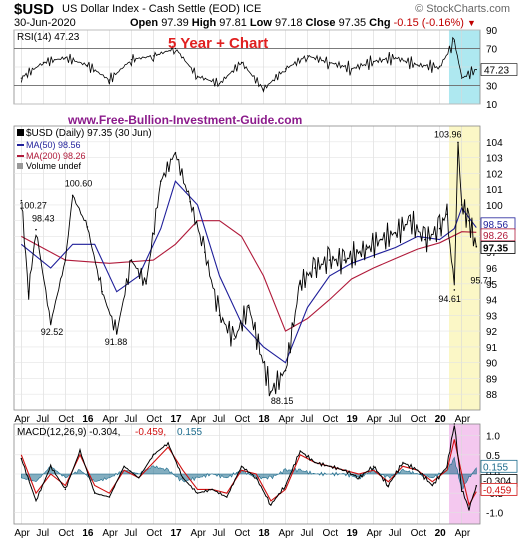  Describe the element at coordinates (88, 419) in the screenshot. I see `price-xtick-label: 16` at that location.